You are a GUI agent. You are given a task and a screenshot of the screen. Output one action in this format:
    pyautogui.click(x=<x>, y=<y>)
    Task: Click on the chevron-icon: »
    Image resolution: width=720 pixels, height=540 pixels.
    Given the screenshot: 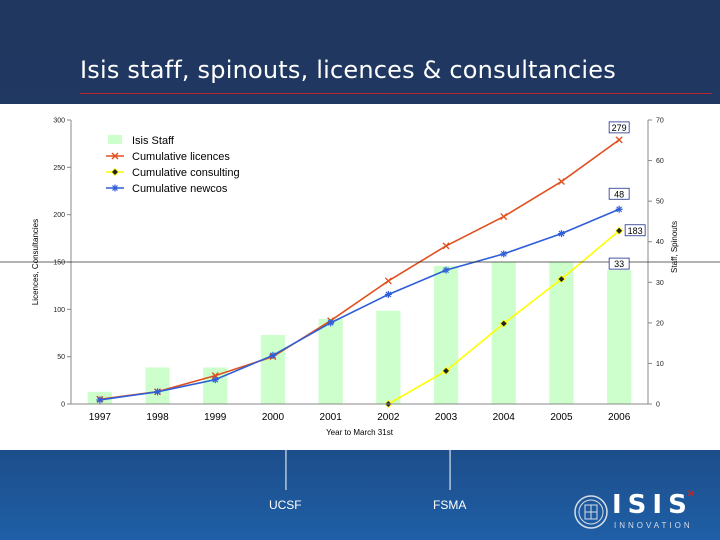 What is the action you would take?
    pyautogui.click(x=691, y=492)
    